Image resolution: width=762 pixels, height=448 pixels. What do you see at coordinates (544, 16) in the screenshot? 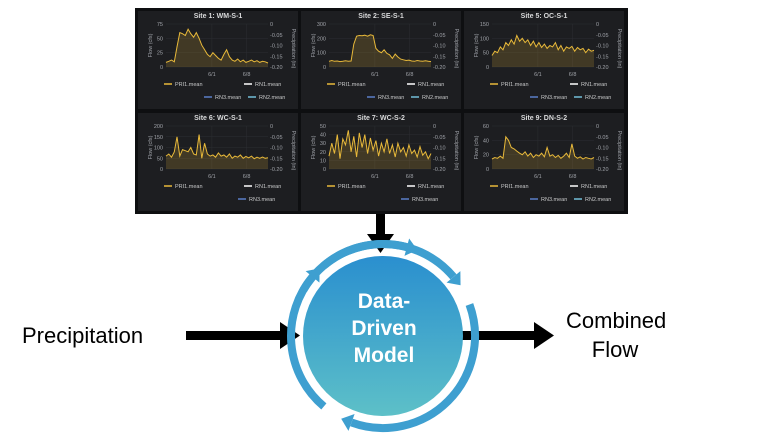
I see `panel-title: Site 5: OC-S-1` at bounding box center [544, 16].